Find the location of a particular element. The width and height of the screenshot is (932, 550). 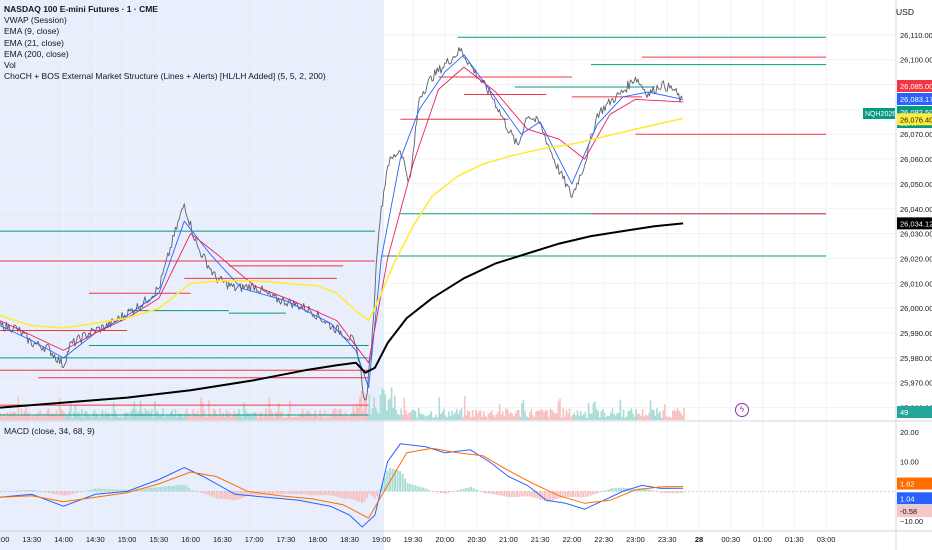

currency-label: USD is located at coordinates (905, 12).